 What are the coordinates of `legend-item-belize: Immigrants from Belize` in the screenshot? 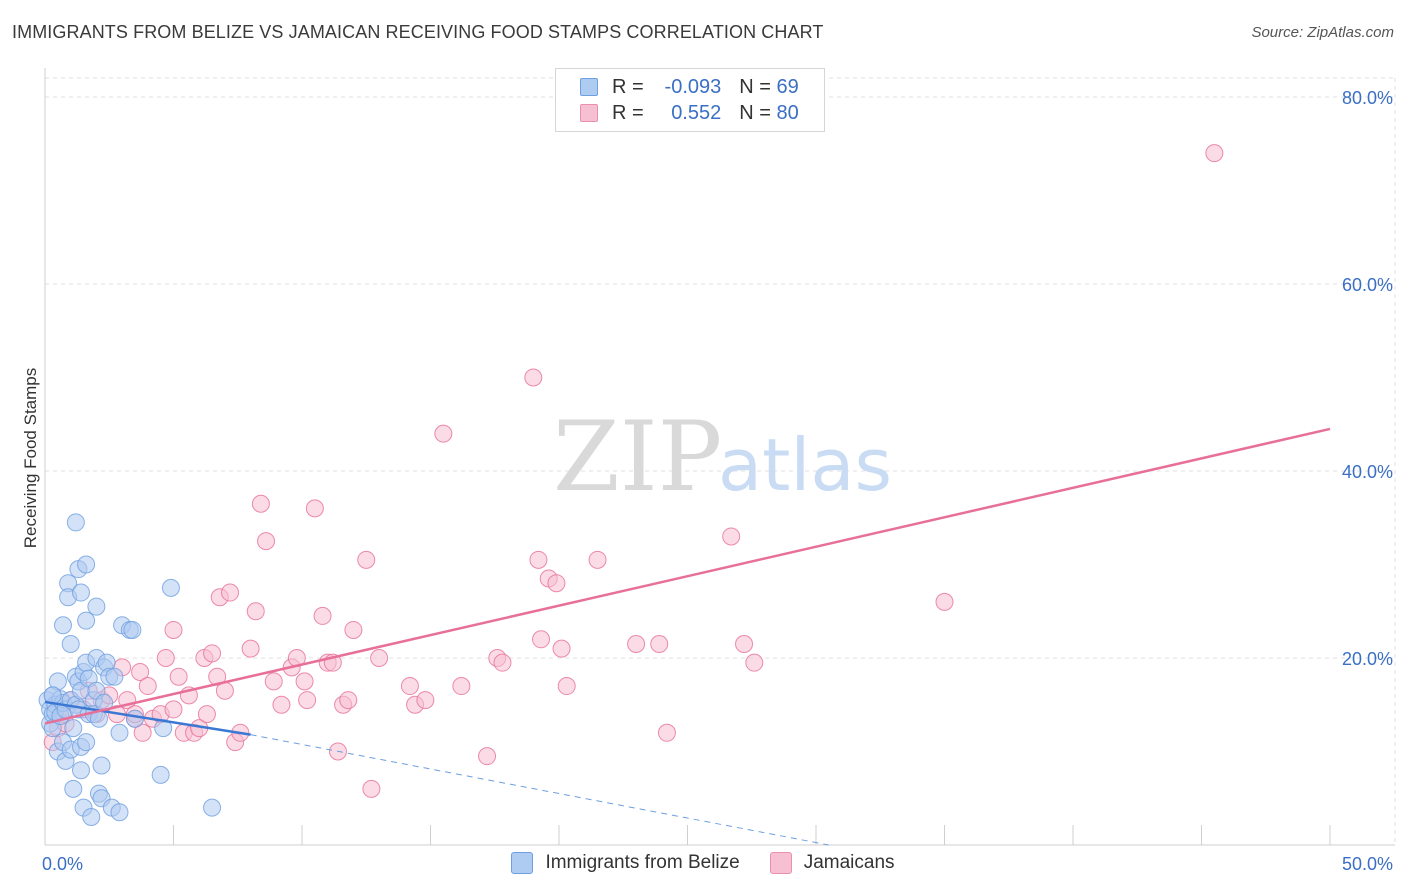 It's located at (625, 863).